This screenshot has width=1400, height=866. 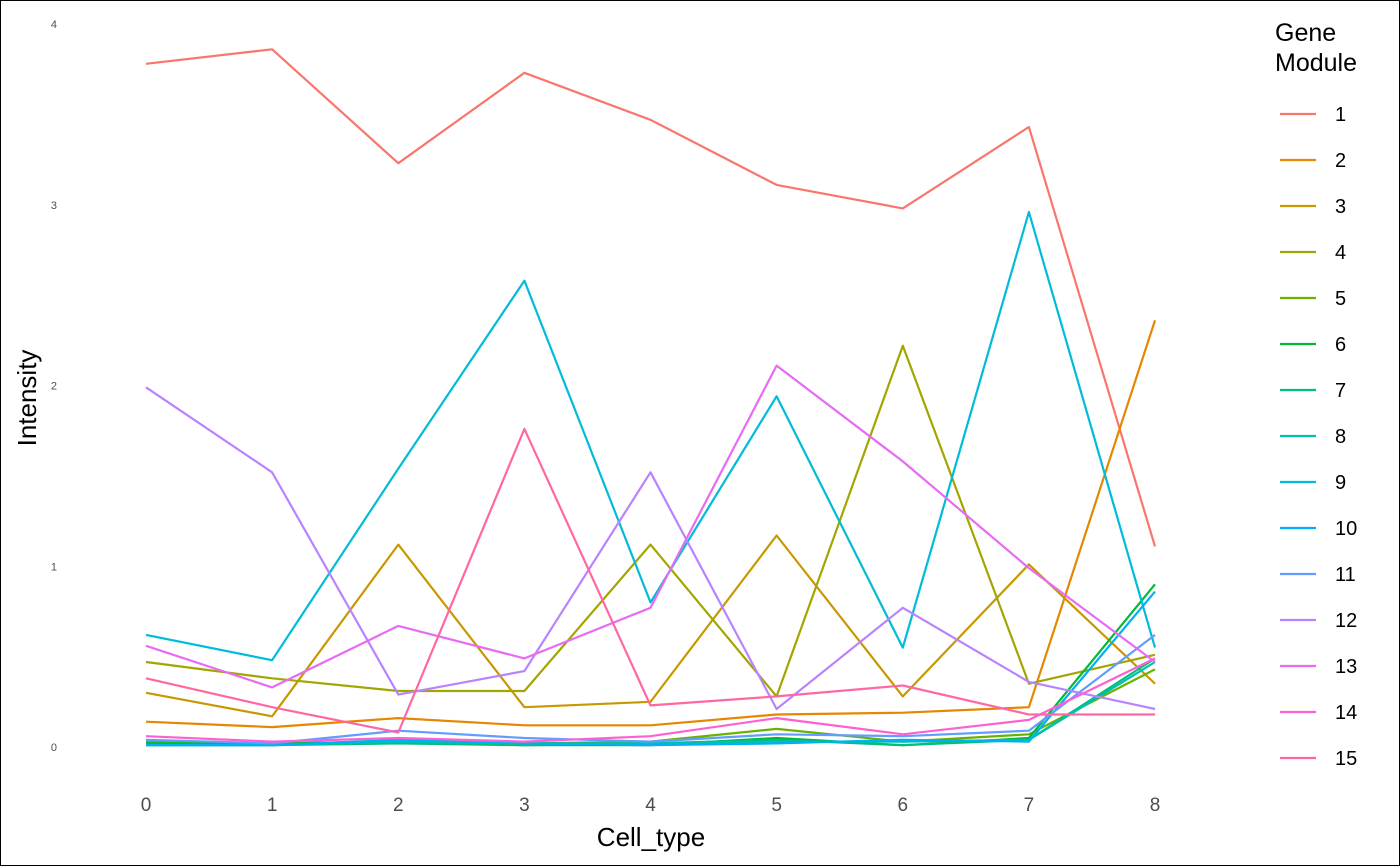 I want to click on legend-item-6: 6, so click(x=1313, y=345).